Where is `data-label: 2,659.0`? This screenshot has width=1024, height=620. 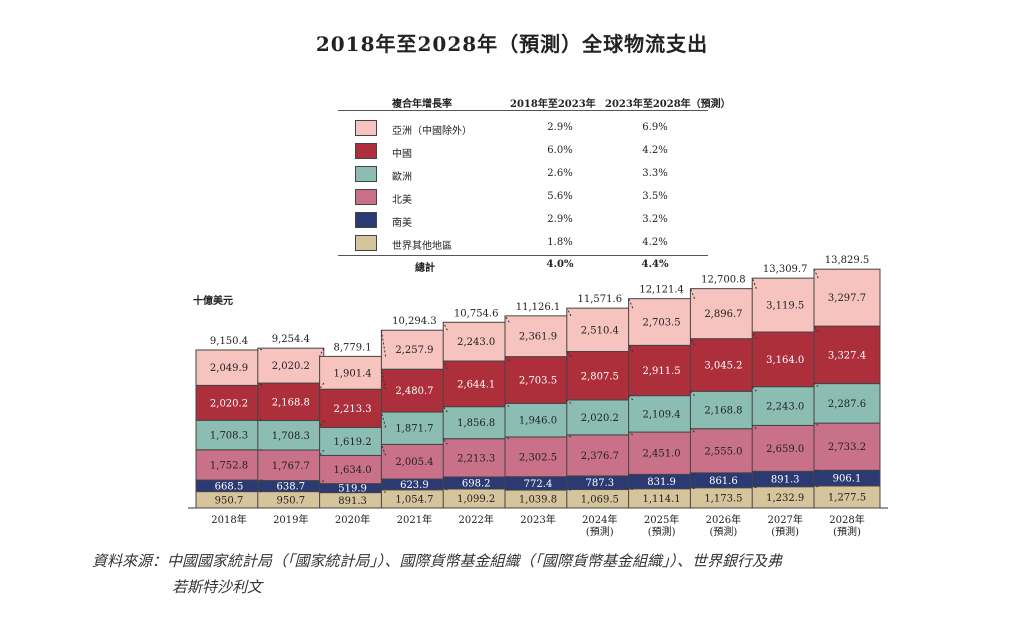 data-label: 2,659.0 is located at coordinates (785, 449).